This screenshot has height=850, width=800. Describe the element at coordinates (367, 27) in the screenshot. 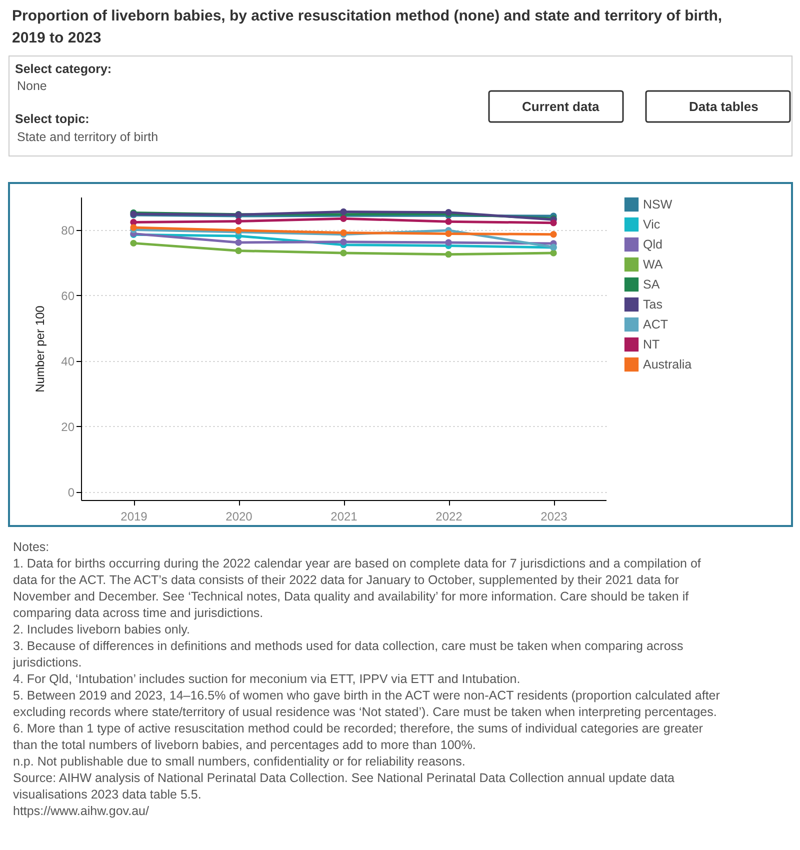

I see `chart-title: Proportion of liveborn babies, by active resuscitation method (none) and state and territory of birth, 2019 to 2023` at that location.